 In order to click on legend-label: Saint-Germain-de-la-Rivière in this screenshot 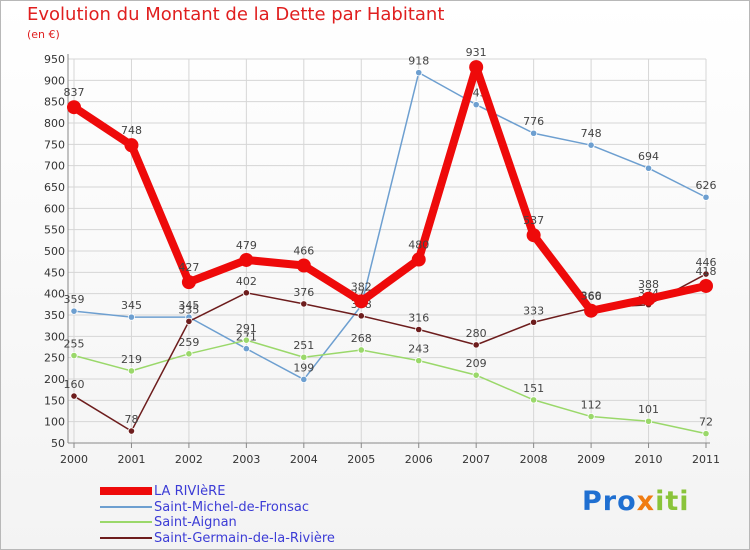, I will do `click(244, 538)`.